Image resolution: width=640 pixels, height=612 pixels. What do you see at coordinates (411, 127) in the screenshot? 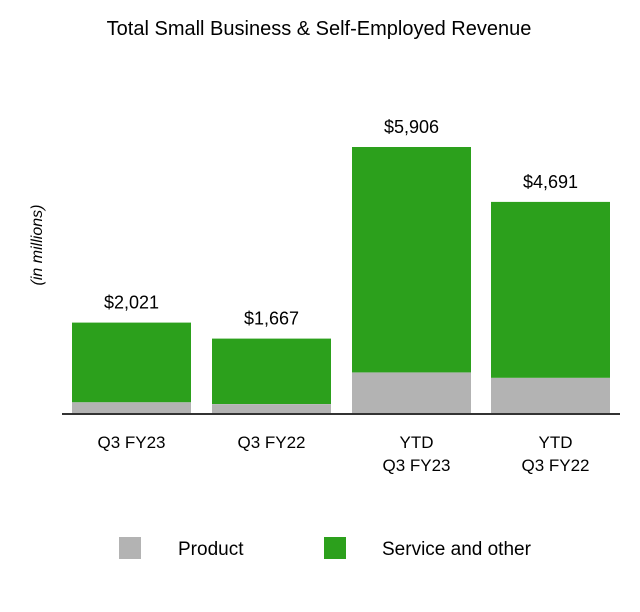
I see `data-label-2: $5,906` at bounding box center [411, 127].